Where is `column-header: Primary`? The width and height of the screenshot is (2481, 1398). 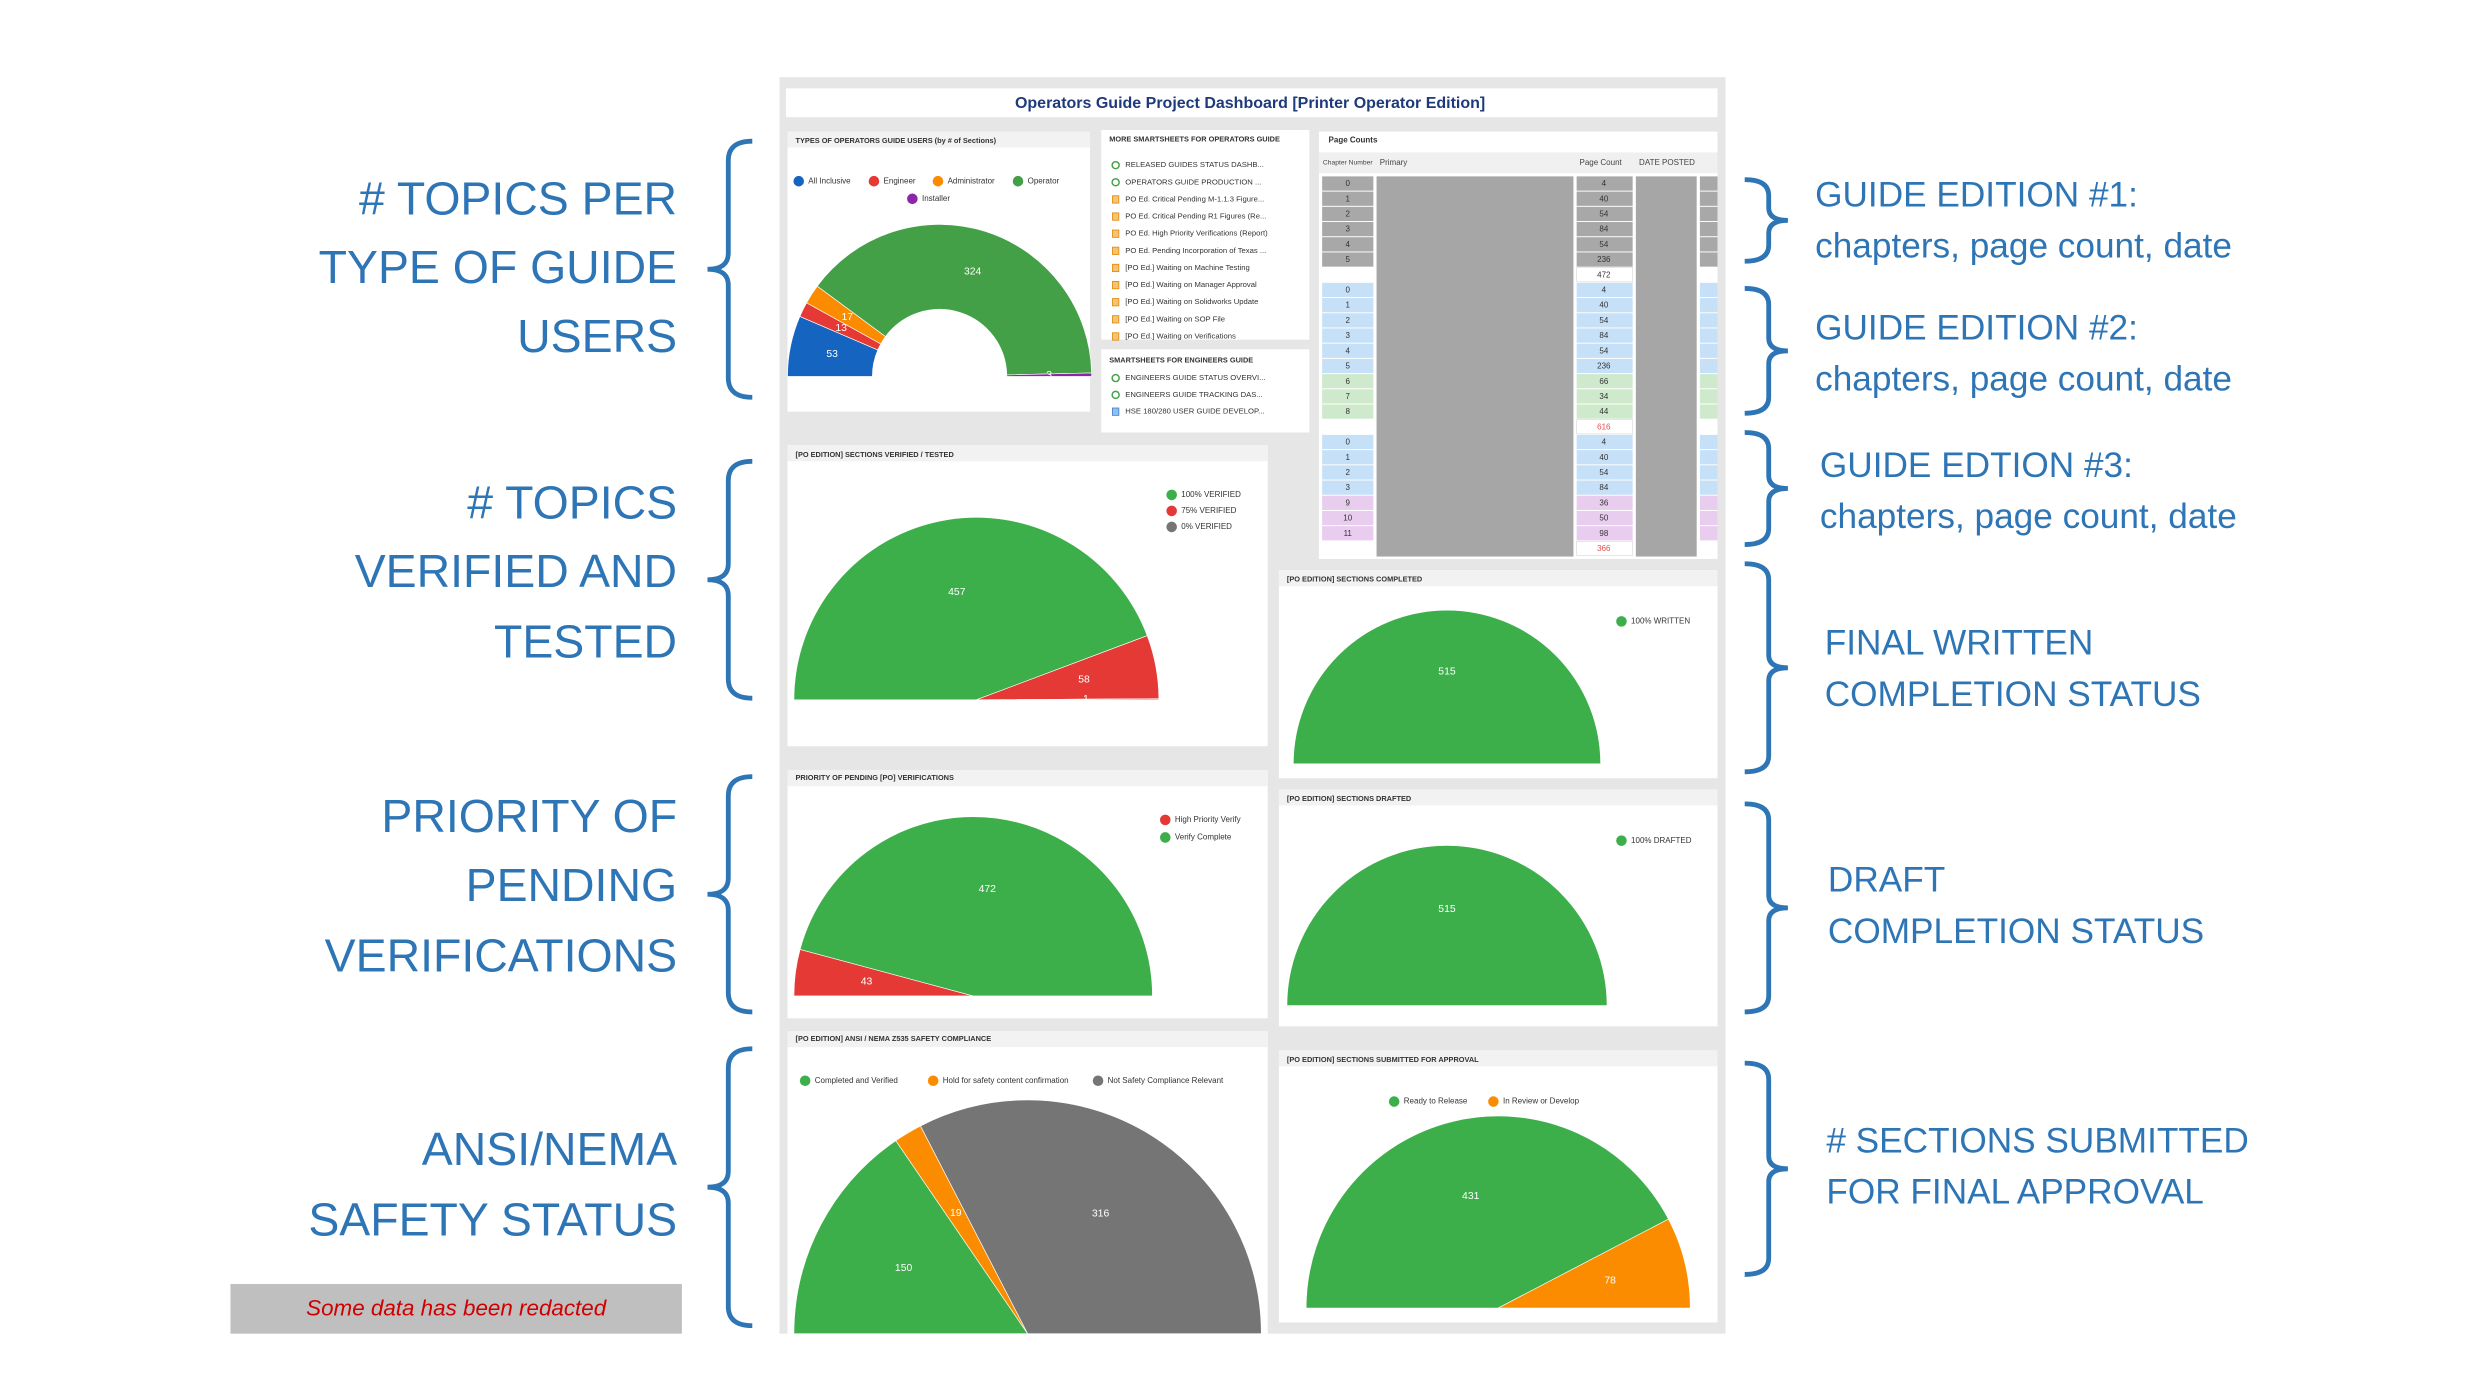
column-header: Primary is located at coordinates (1394, 162).